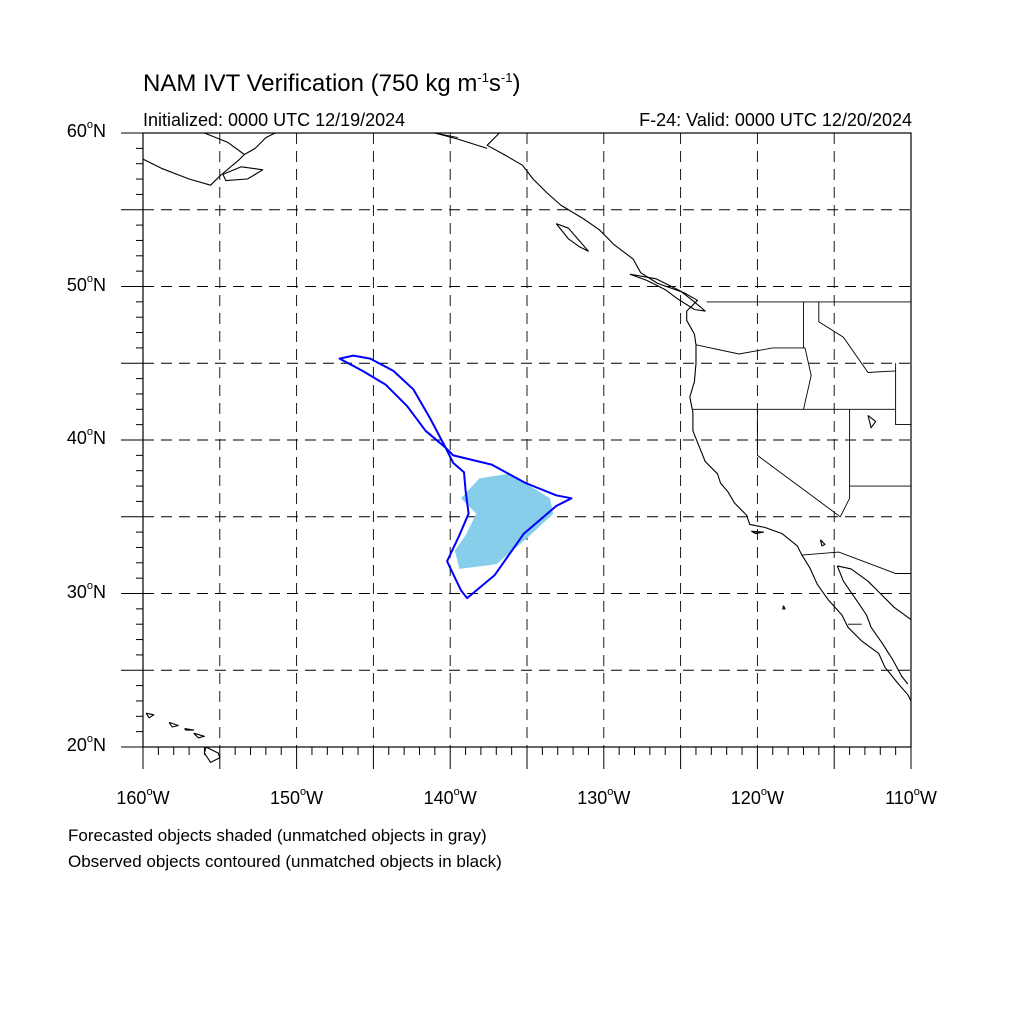 This screenshot has width=1024, height=1024. What do you see at coordinates (911, 797) in the screenshot?
I see `lon-label: 110oW` at bounding box center [911, 797].